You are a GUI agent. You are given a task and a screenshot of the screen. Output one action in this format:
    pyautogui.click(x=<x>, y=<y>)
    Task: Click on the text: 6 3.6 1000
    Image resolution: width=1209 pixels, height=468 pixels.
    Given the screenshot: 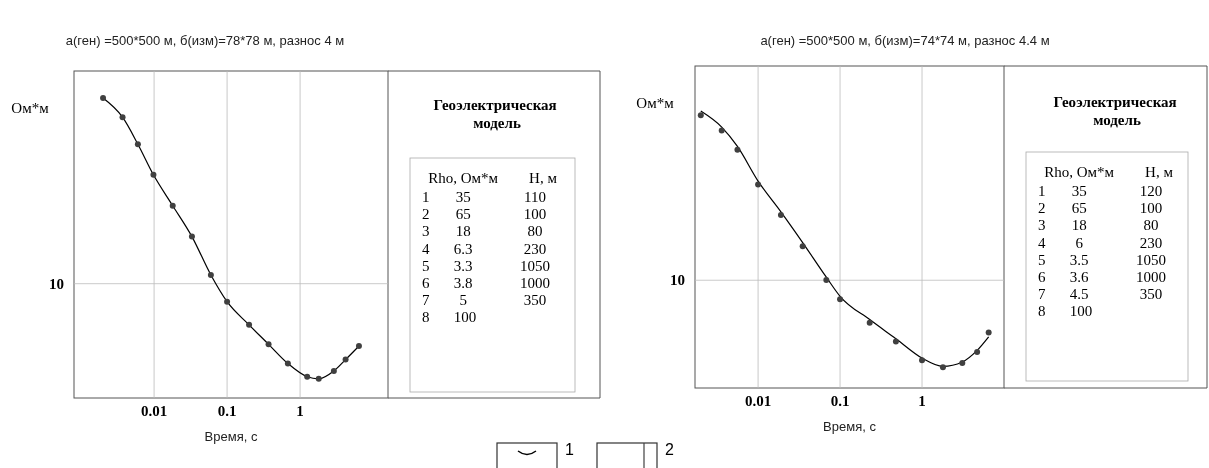 What is the action you would take?
    pyautogui.click(x=1102, y=277)
    